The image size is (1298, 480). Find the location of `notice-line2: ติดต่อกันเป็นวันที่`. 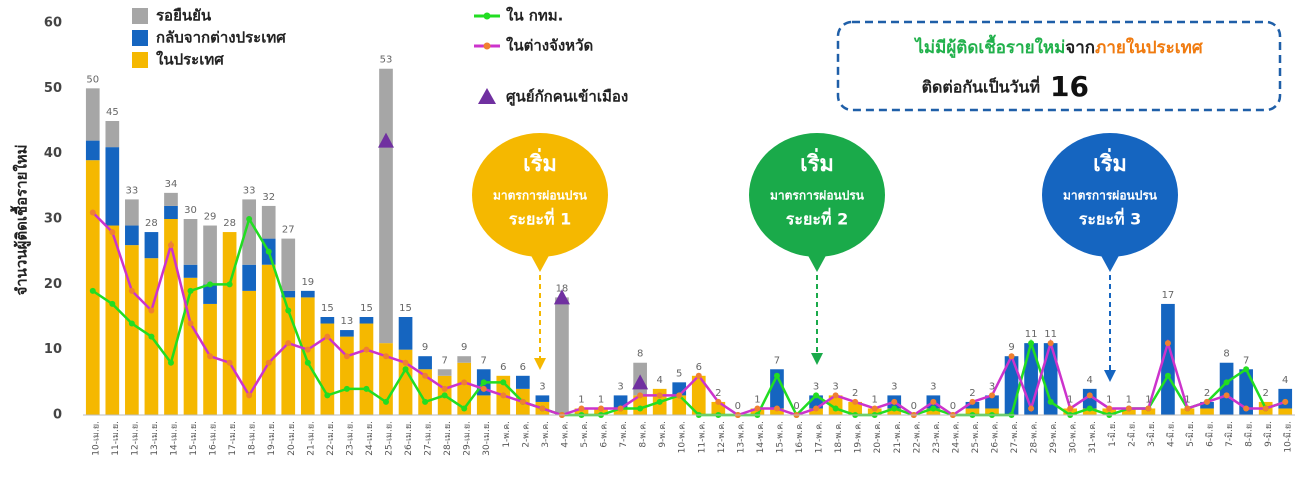

notice-line2: ติดต่อกันเป็นวันที่ is located at coordinates (981, 86).